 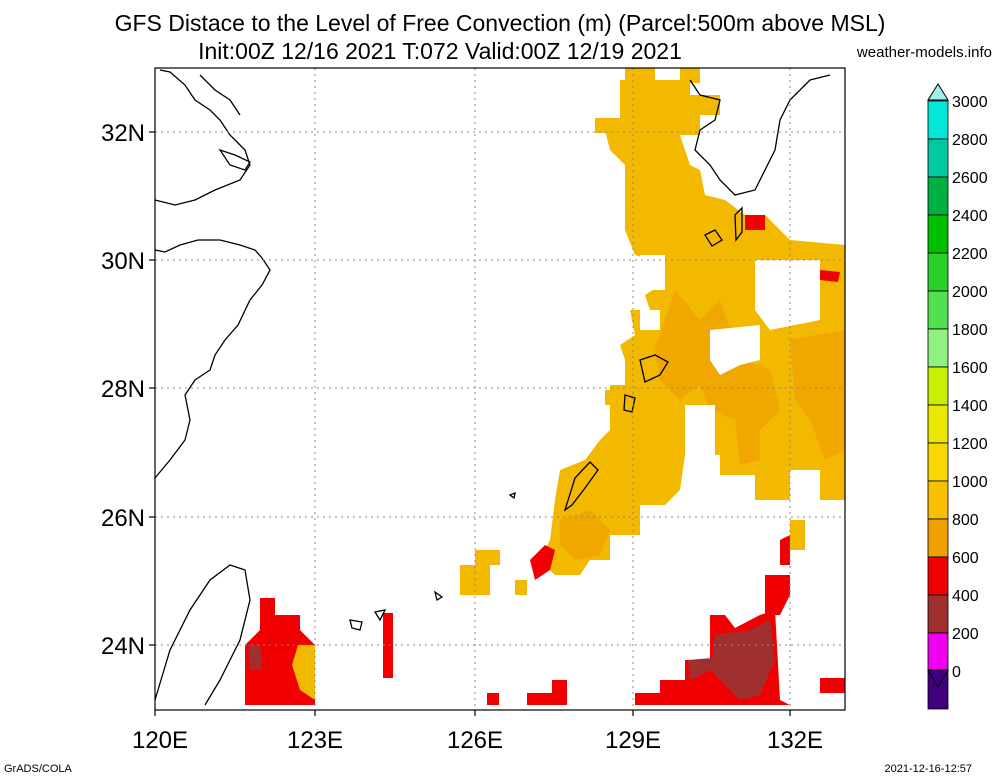 What do you see at coordinates (970, 444) in the screenshot?
I see `colorbar-label: 1200` at bounding box center [970, 444].